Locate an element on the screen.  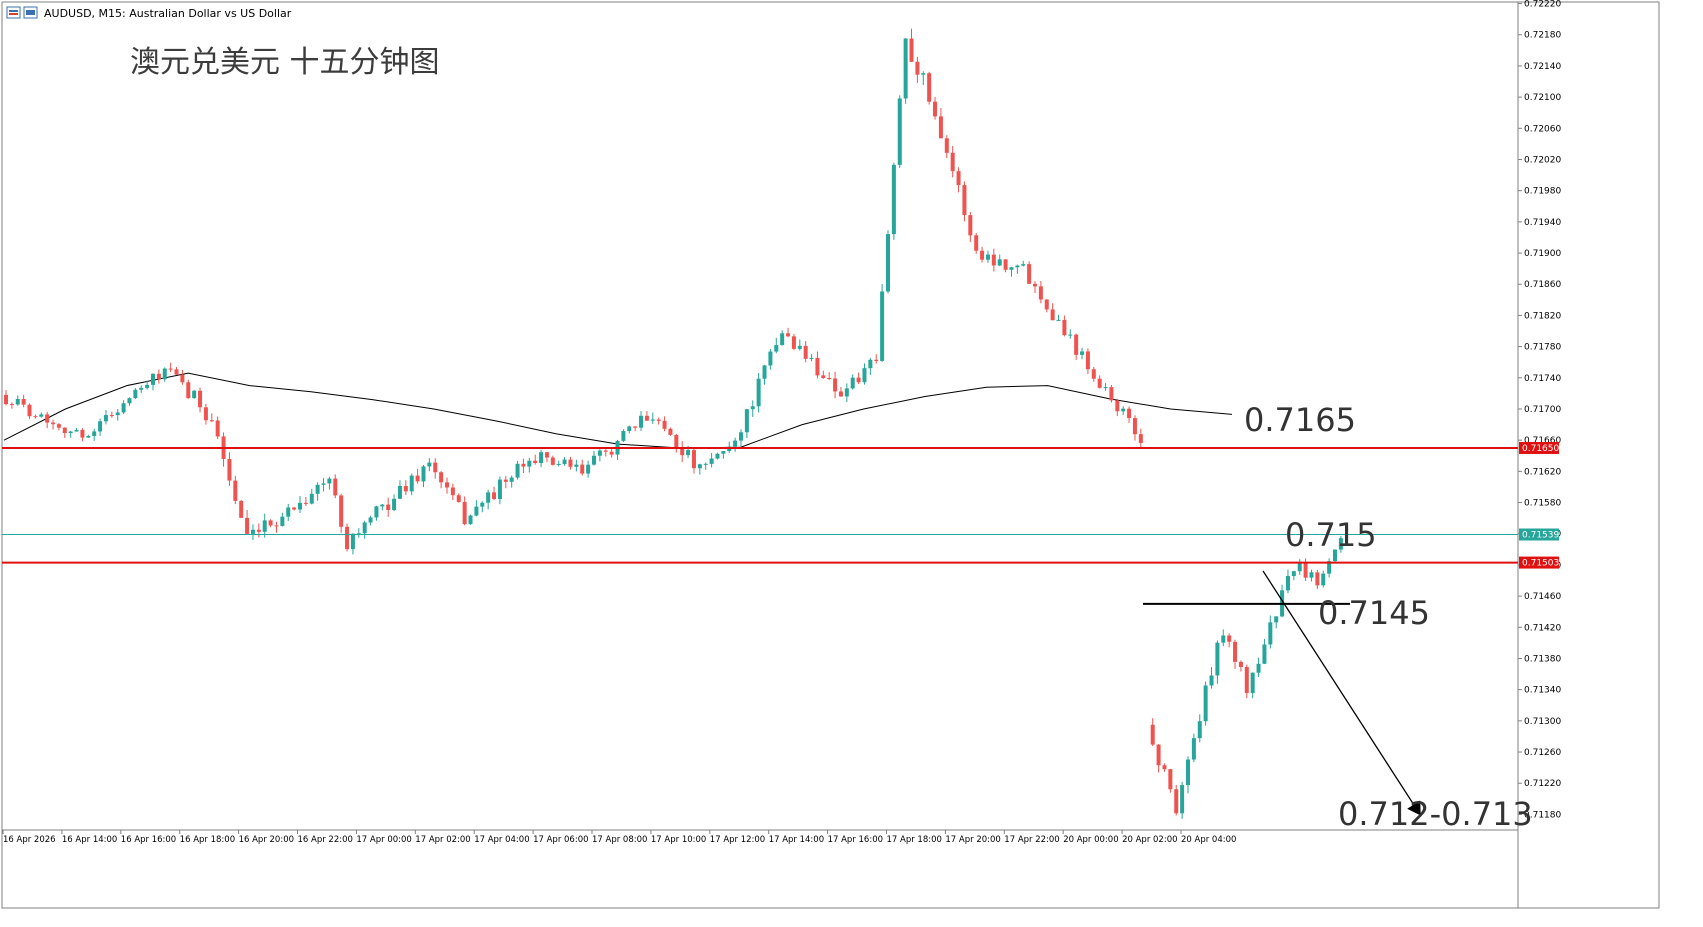
symbol-icon is located at coordinates (13, 12).